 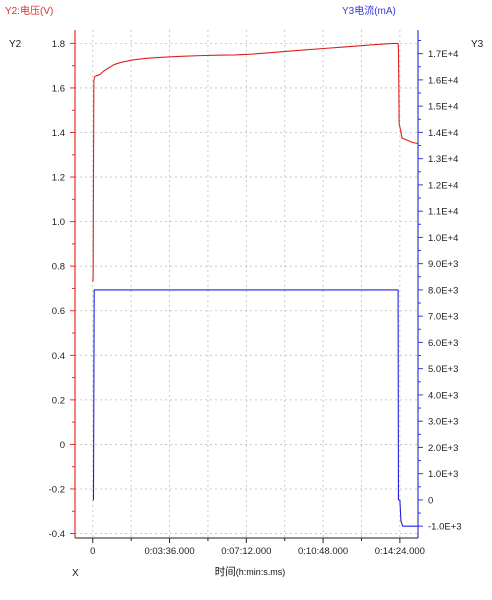 I want to click on x-axis-tick-label: 0:14:24.000, so click(x=400, y=551).